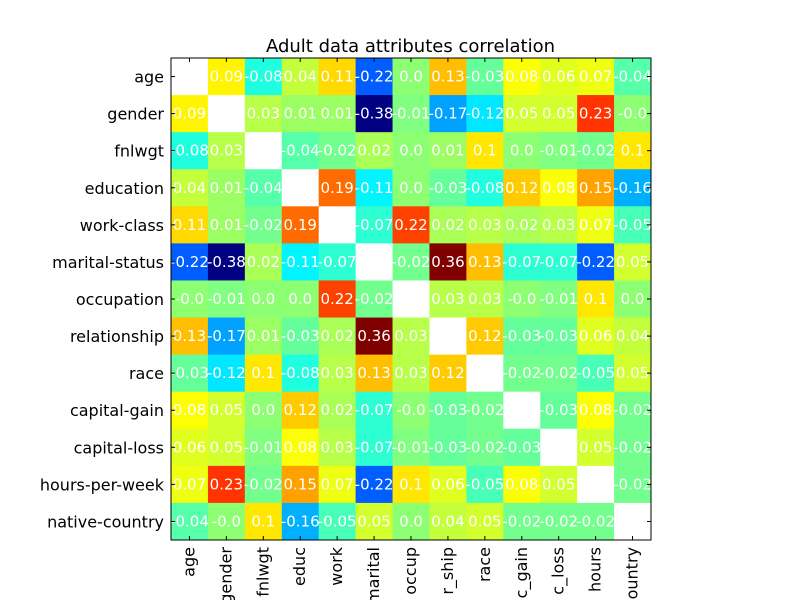  I want to click on cell-value-label: -0.11, so click(300, 262).